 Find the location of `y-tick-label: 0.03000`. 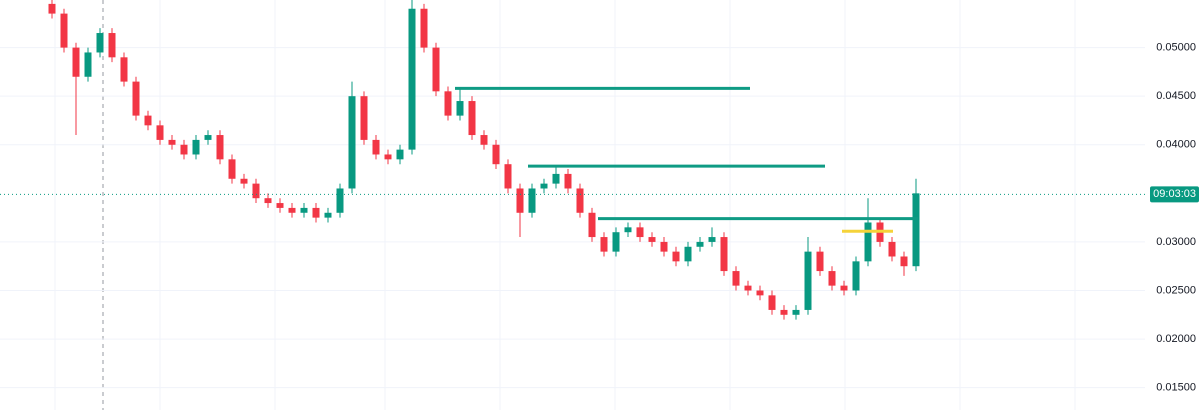

y-tick-label: 0.03000 is located at coordinates (1176, 242).